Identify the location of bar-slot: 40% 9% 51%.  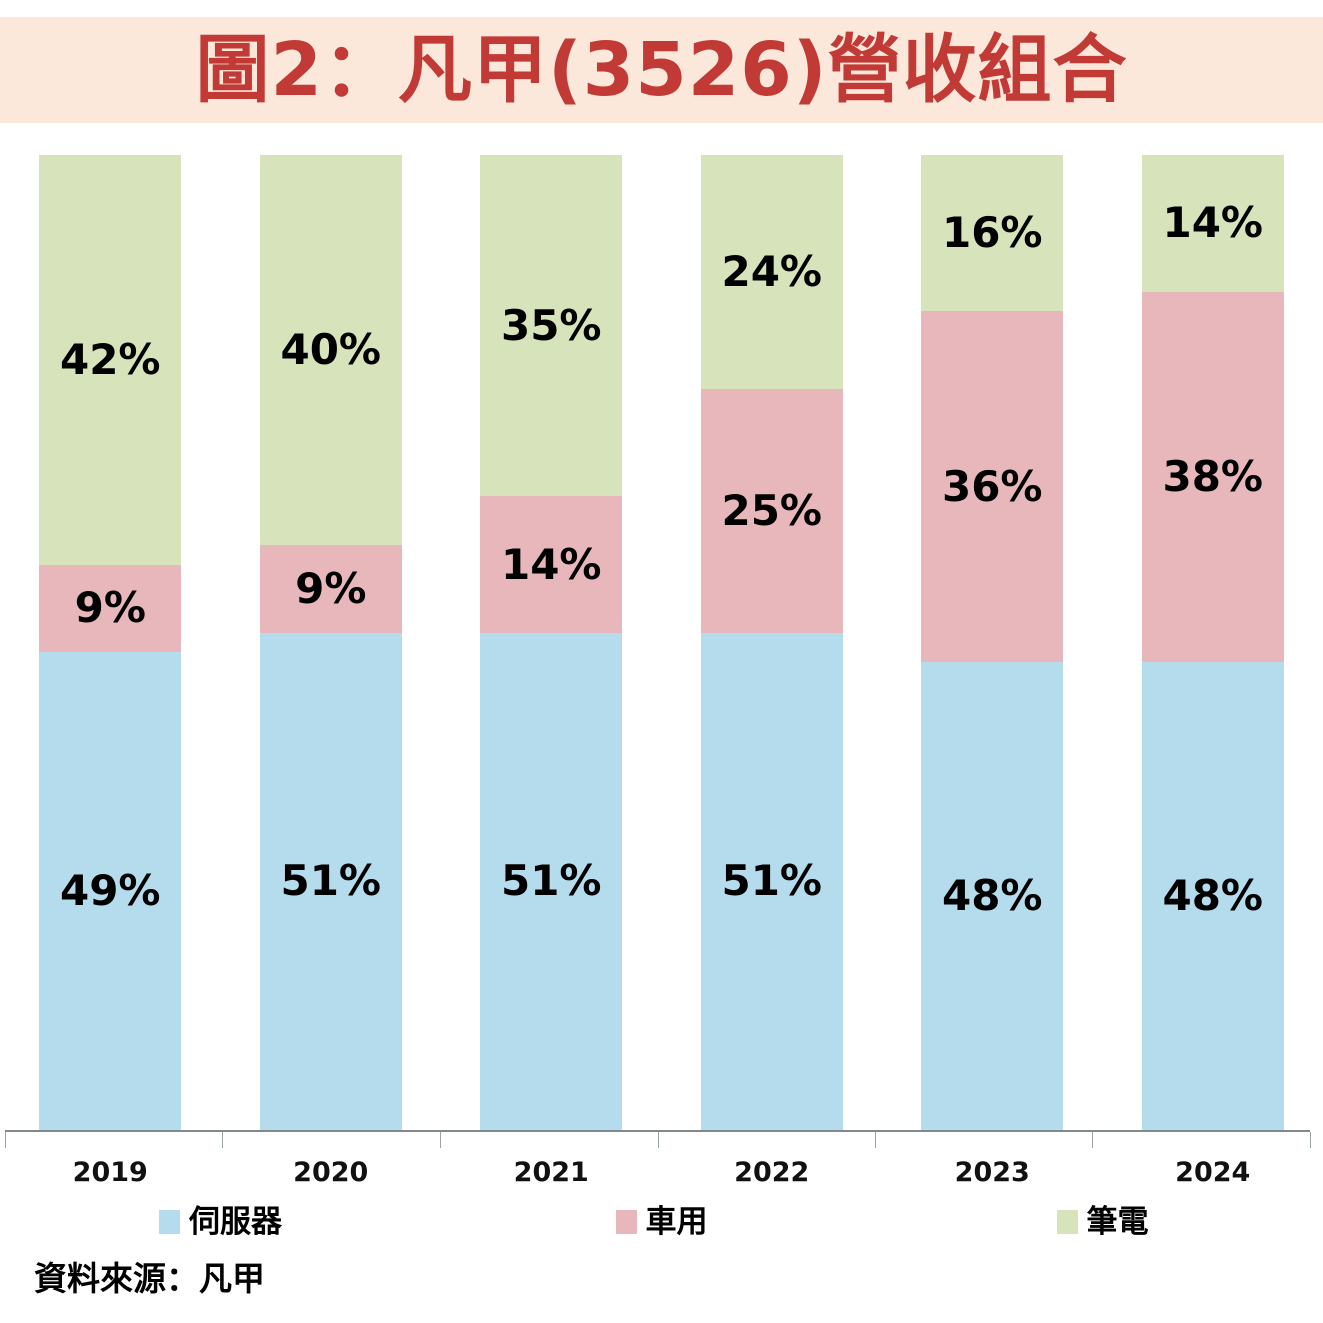
(331, 642).